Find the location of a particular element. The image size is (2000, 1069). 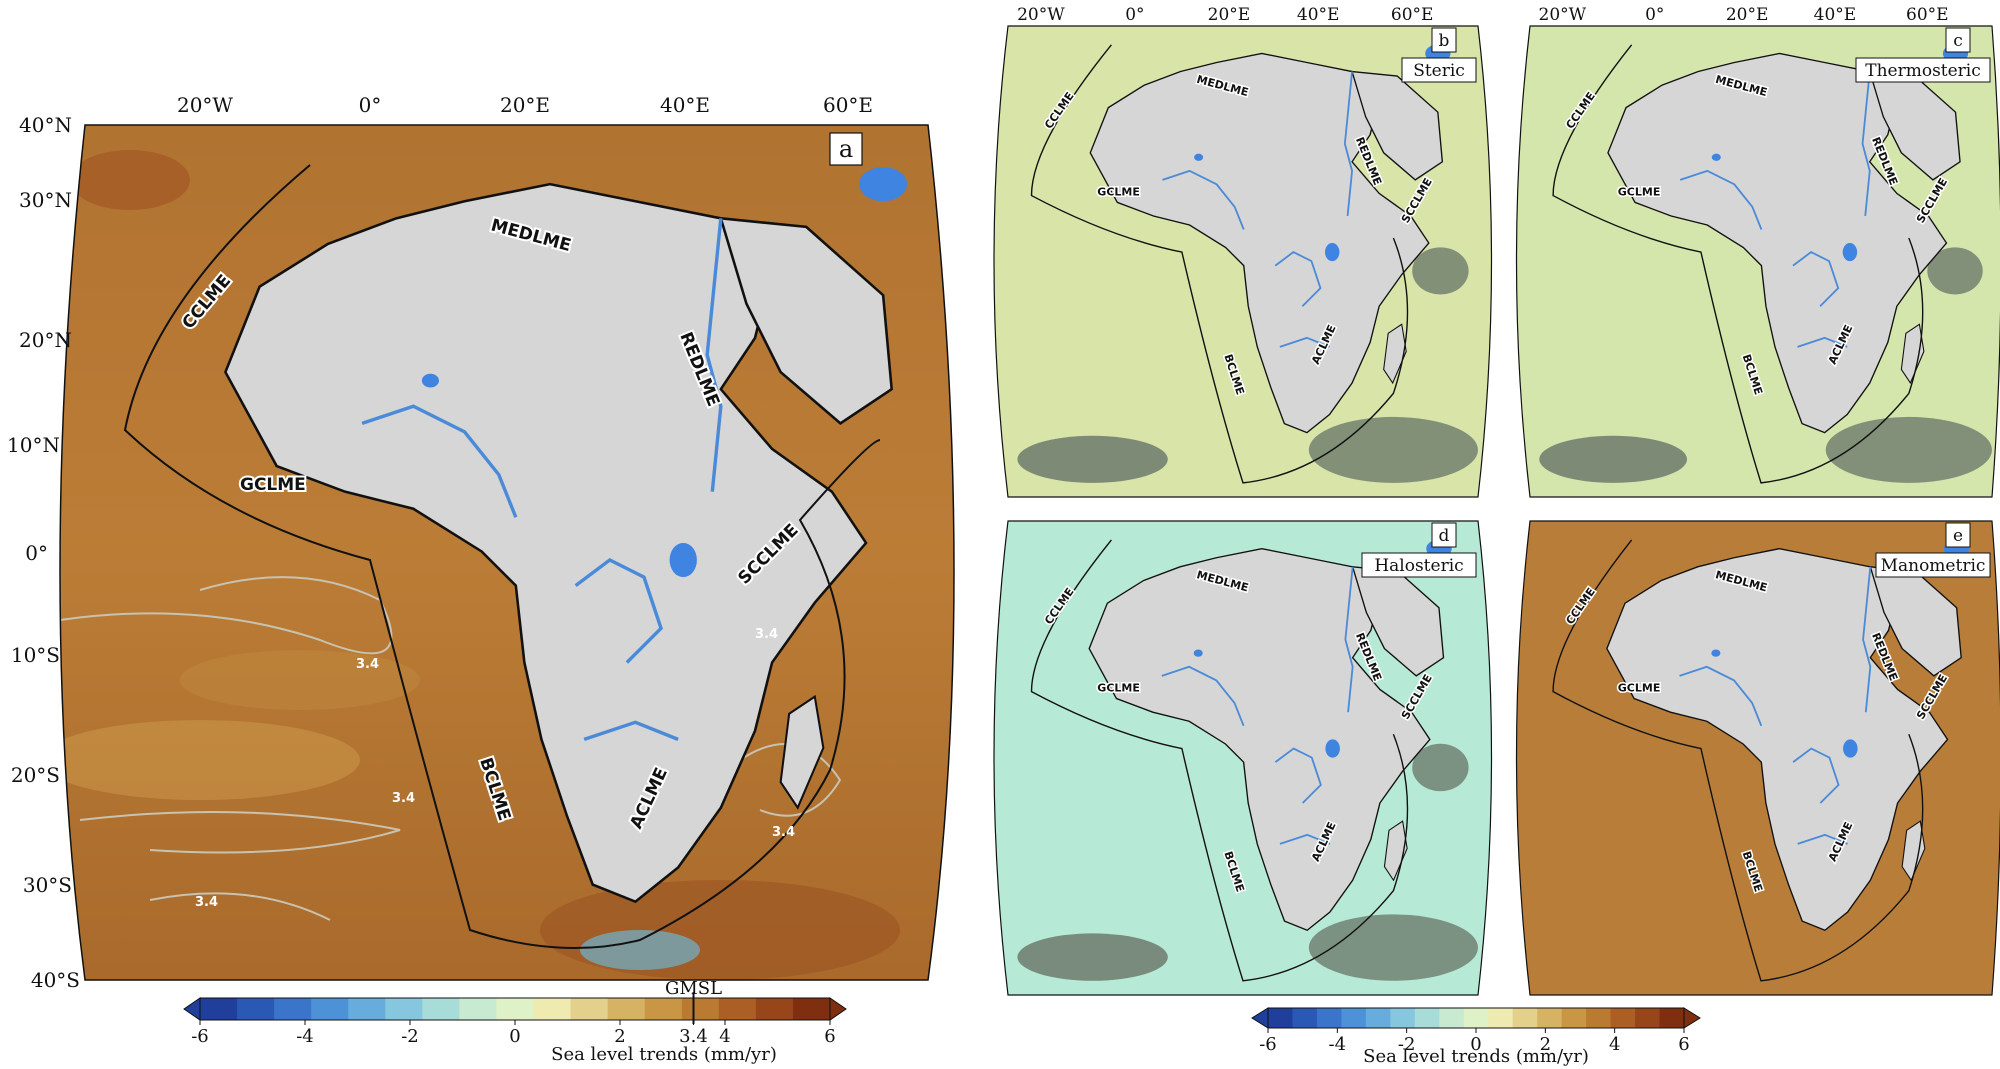

panel-title-box-b is located at coordinates (1439, 70).